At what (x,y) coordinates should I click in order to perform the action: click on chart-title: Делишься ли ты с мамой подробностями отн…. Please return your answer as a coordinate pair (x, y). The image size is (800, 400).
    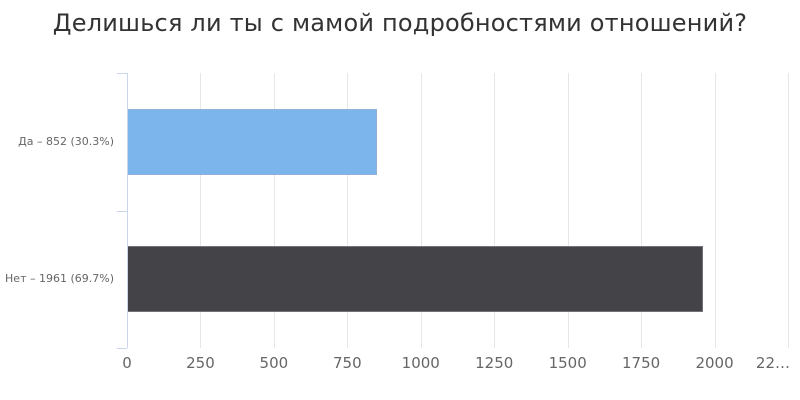
    Looking at the image, I should click on (400, 23).